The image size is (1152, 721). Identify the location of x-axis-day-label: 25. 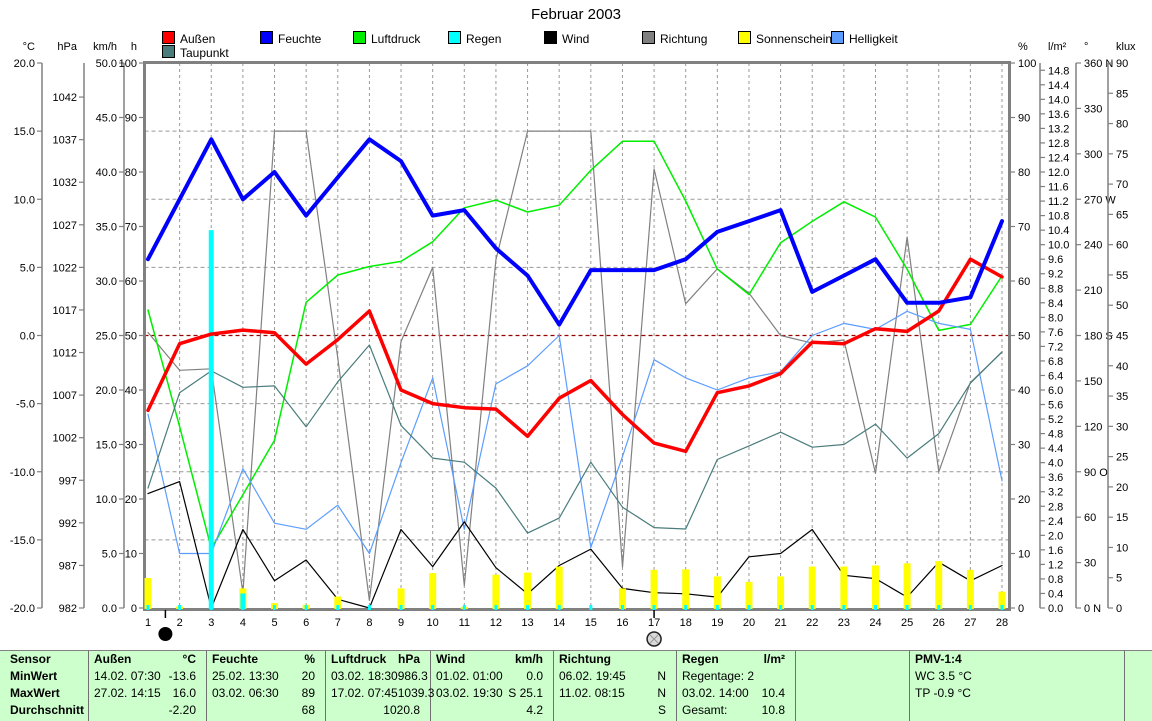
(907, 623).